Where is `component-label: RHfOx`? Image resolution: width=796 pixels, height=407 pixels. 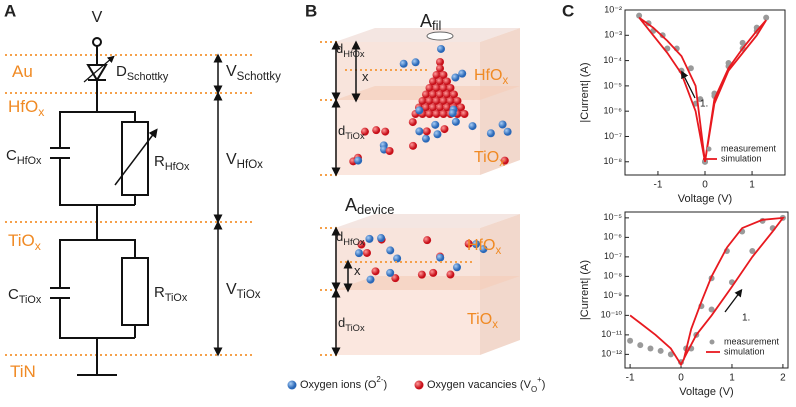
component-label: RHfOx is located at coordinates (172, 163).